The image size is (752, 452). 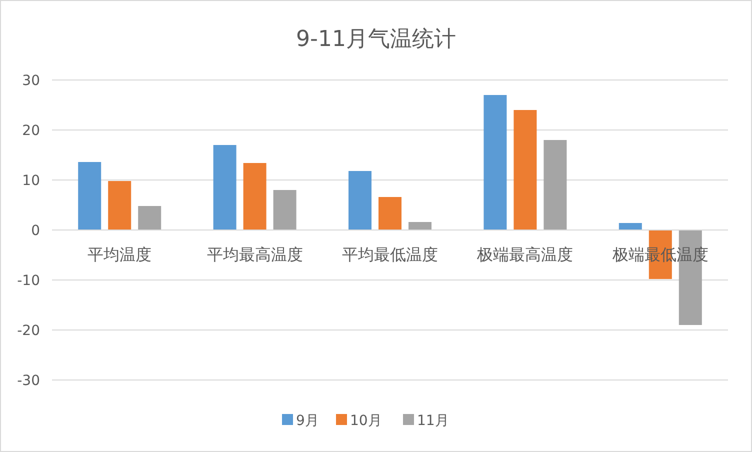 I want to click on legend-label: 9月, so click(x=307, y=421).